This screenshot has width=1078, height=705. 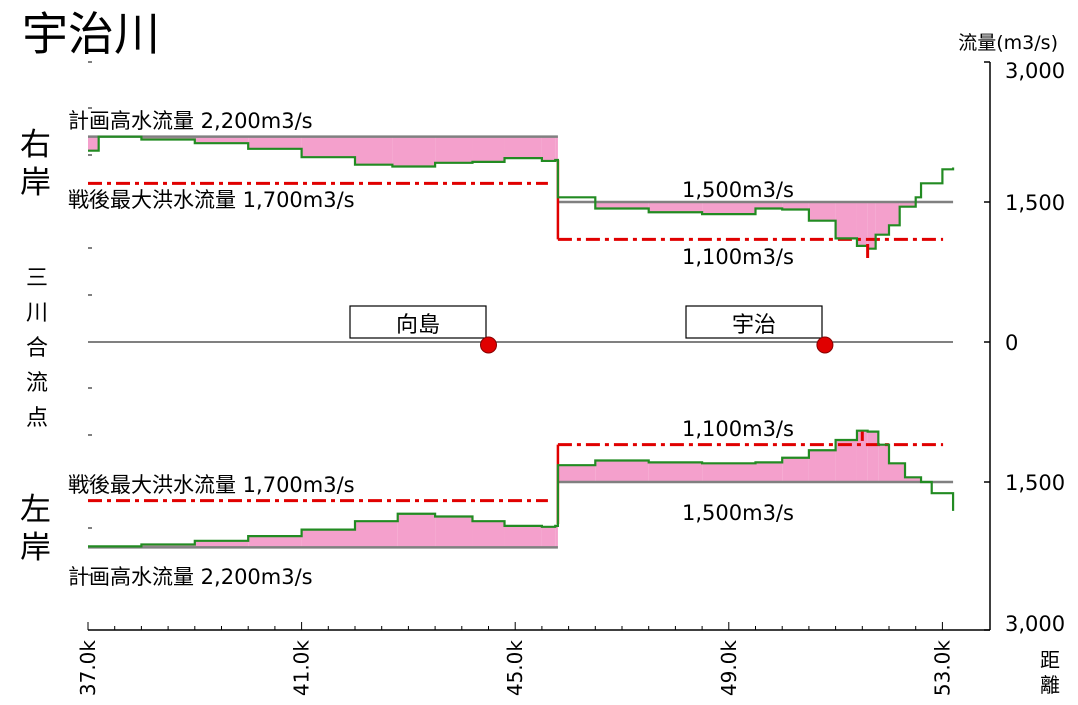 What do you see at coordinates (738, 513) in the screenshot?
I see `left-plan-upper-label: 1,500m3/s` at bounding box center [738, 513].